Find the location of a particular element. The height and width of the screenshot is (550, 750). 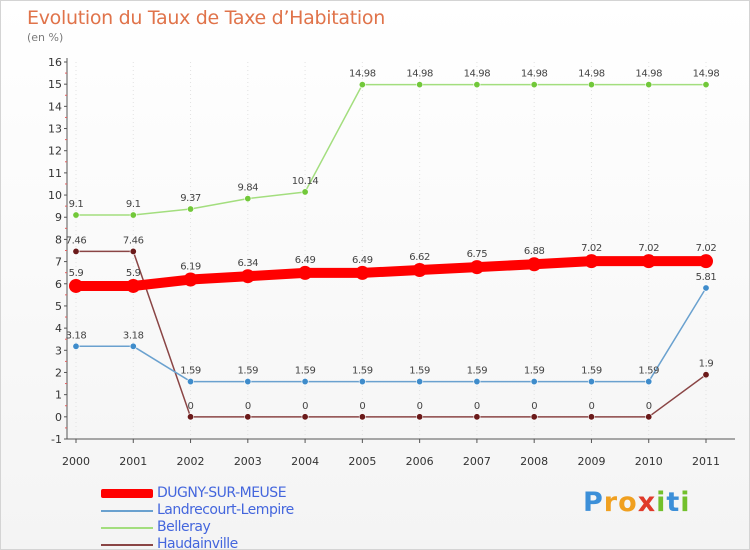

y-tick-label: 6 is located at coordinates (58, 284).